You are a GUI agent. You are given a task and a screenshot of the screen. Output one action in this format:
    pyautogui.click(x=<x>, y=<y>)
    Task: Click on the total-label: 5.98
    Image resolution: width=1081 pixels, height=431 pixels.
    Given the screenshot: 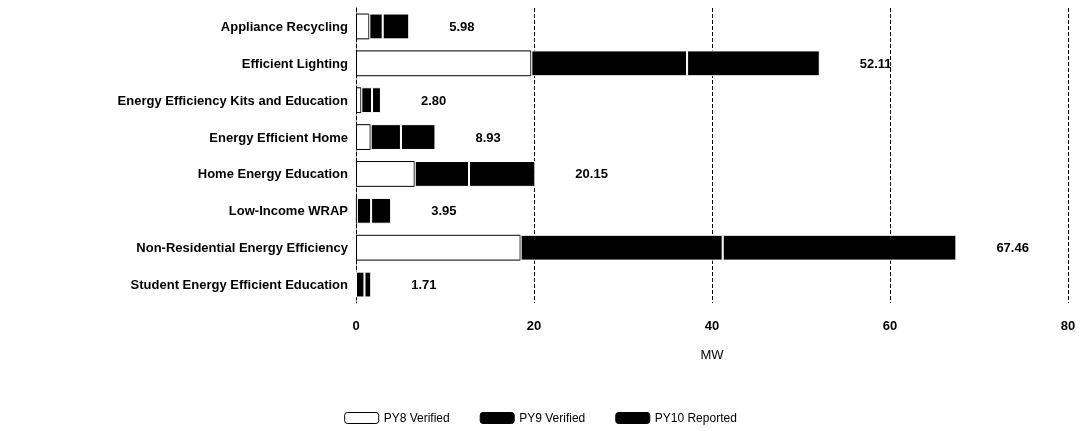 What is the action you would take?
    pyautogui.click(x=462, y=26)
    